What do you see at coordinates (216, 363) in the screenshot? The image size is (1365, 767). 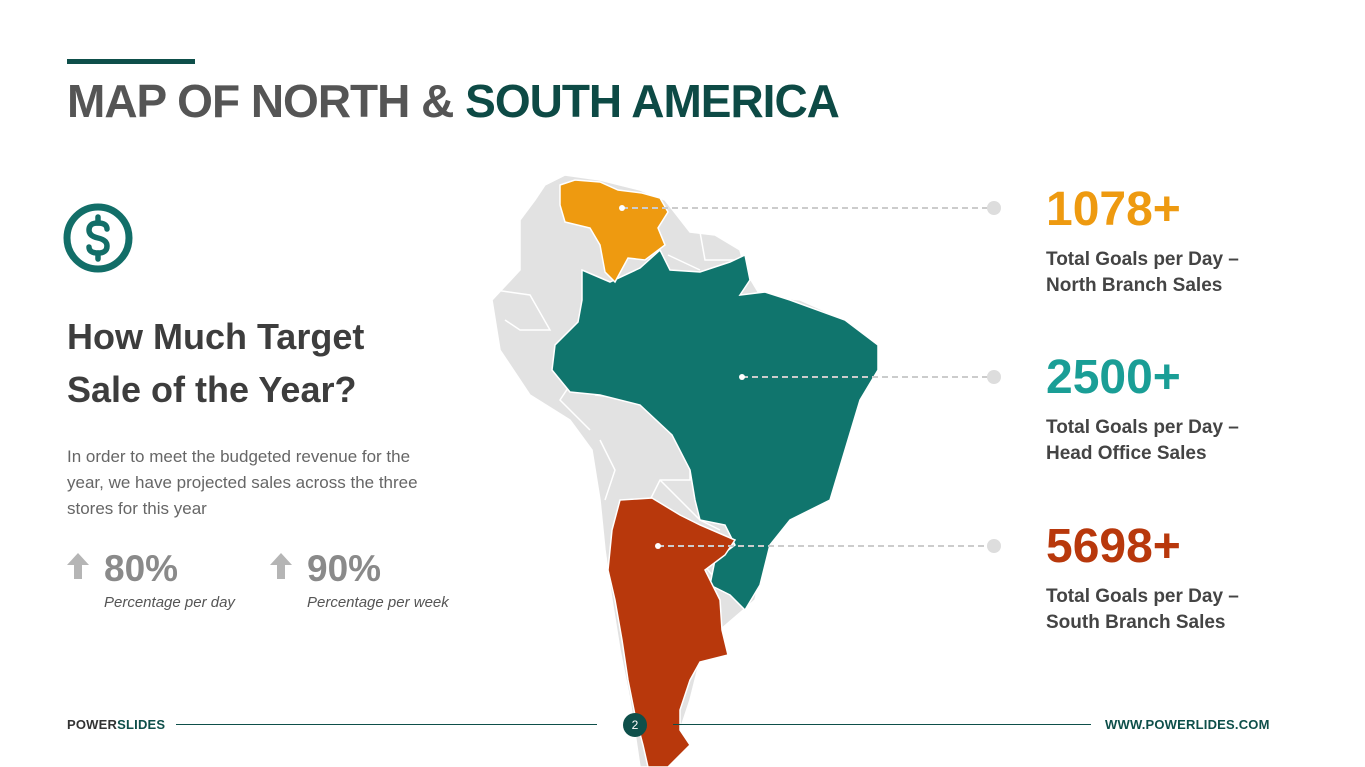 I see `section-heading: How Much Target Sale of the Year?` at bounding box center [216, 363].